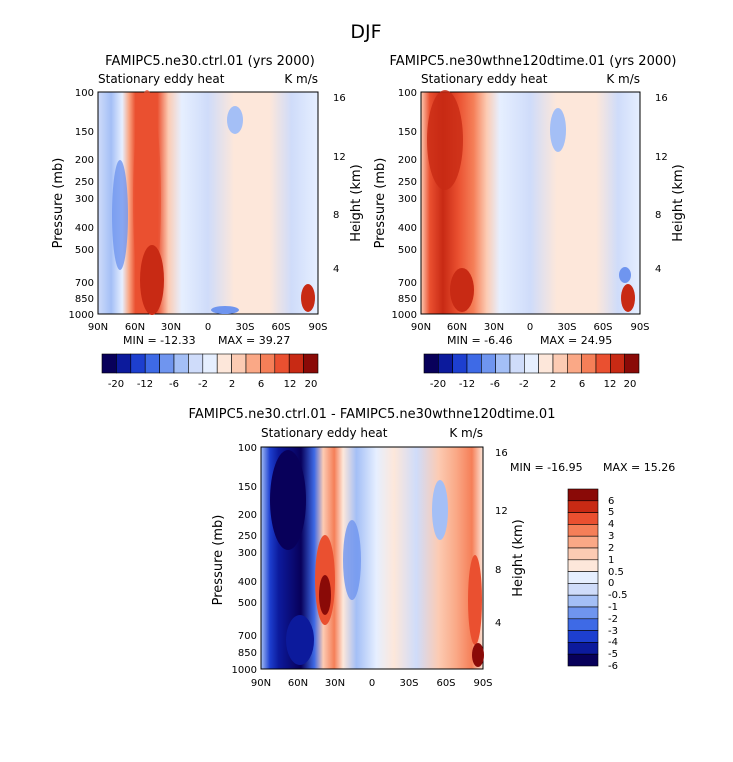  I want to click on colorbar-label: 1, so click(611, 560).